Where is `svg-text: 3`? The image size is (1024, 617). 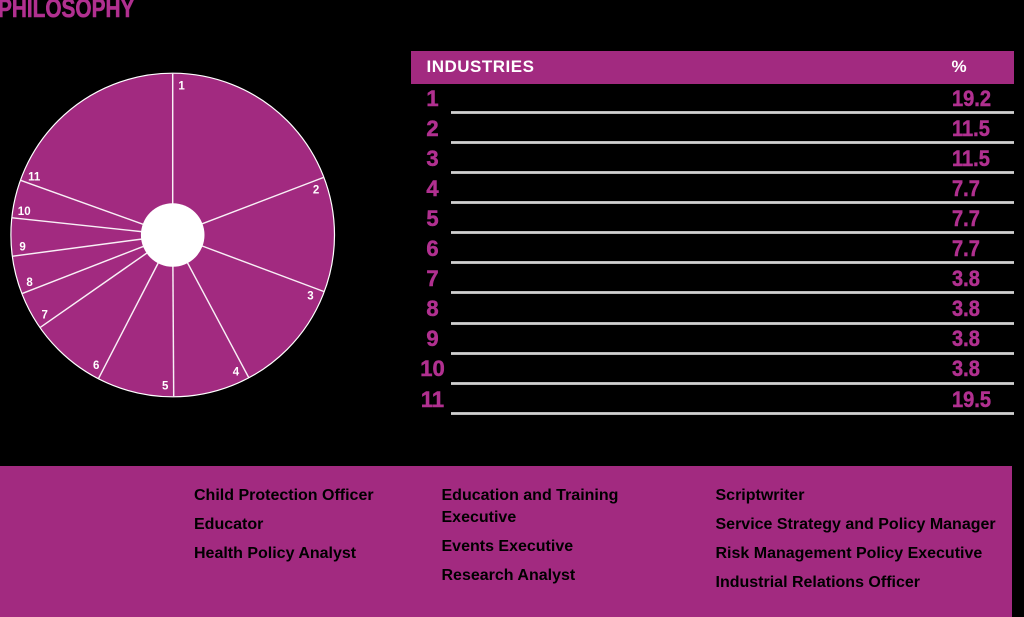
svg-text: 3 is located at coordinates (310, 297).